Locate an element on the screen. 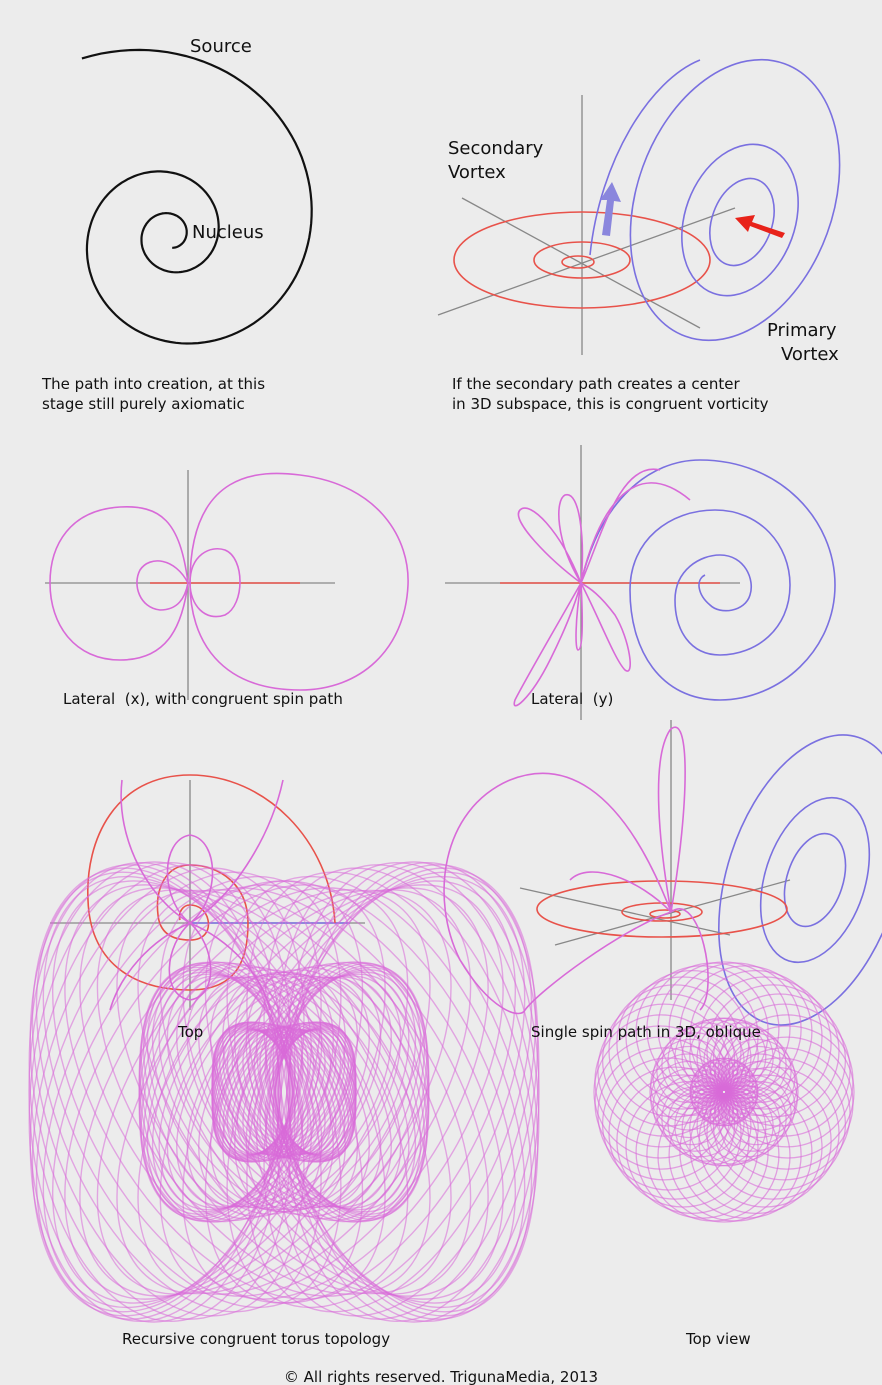 Image resolution: width=882 pixels, height=1385 pixels. lateral-x is located at coordinates (227, 585).